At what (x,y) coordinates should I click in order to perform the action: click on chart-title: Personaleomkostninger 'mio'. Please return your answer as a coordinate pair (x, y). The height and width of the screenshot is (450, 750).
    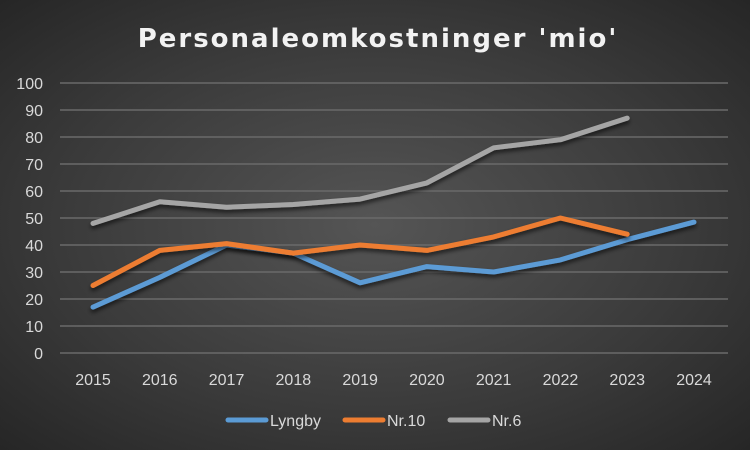
    Looking at the image, I should click on (378, 39).